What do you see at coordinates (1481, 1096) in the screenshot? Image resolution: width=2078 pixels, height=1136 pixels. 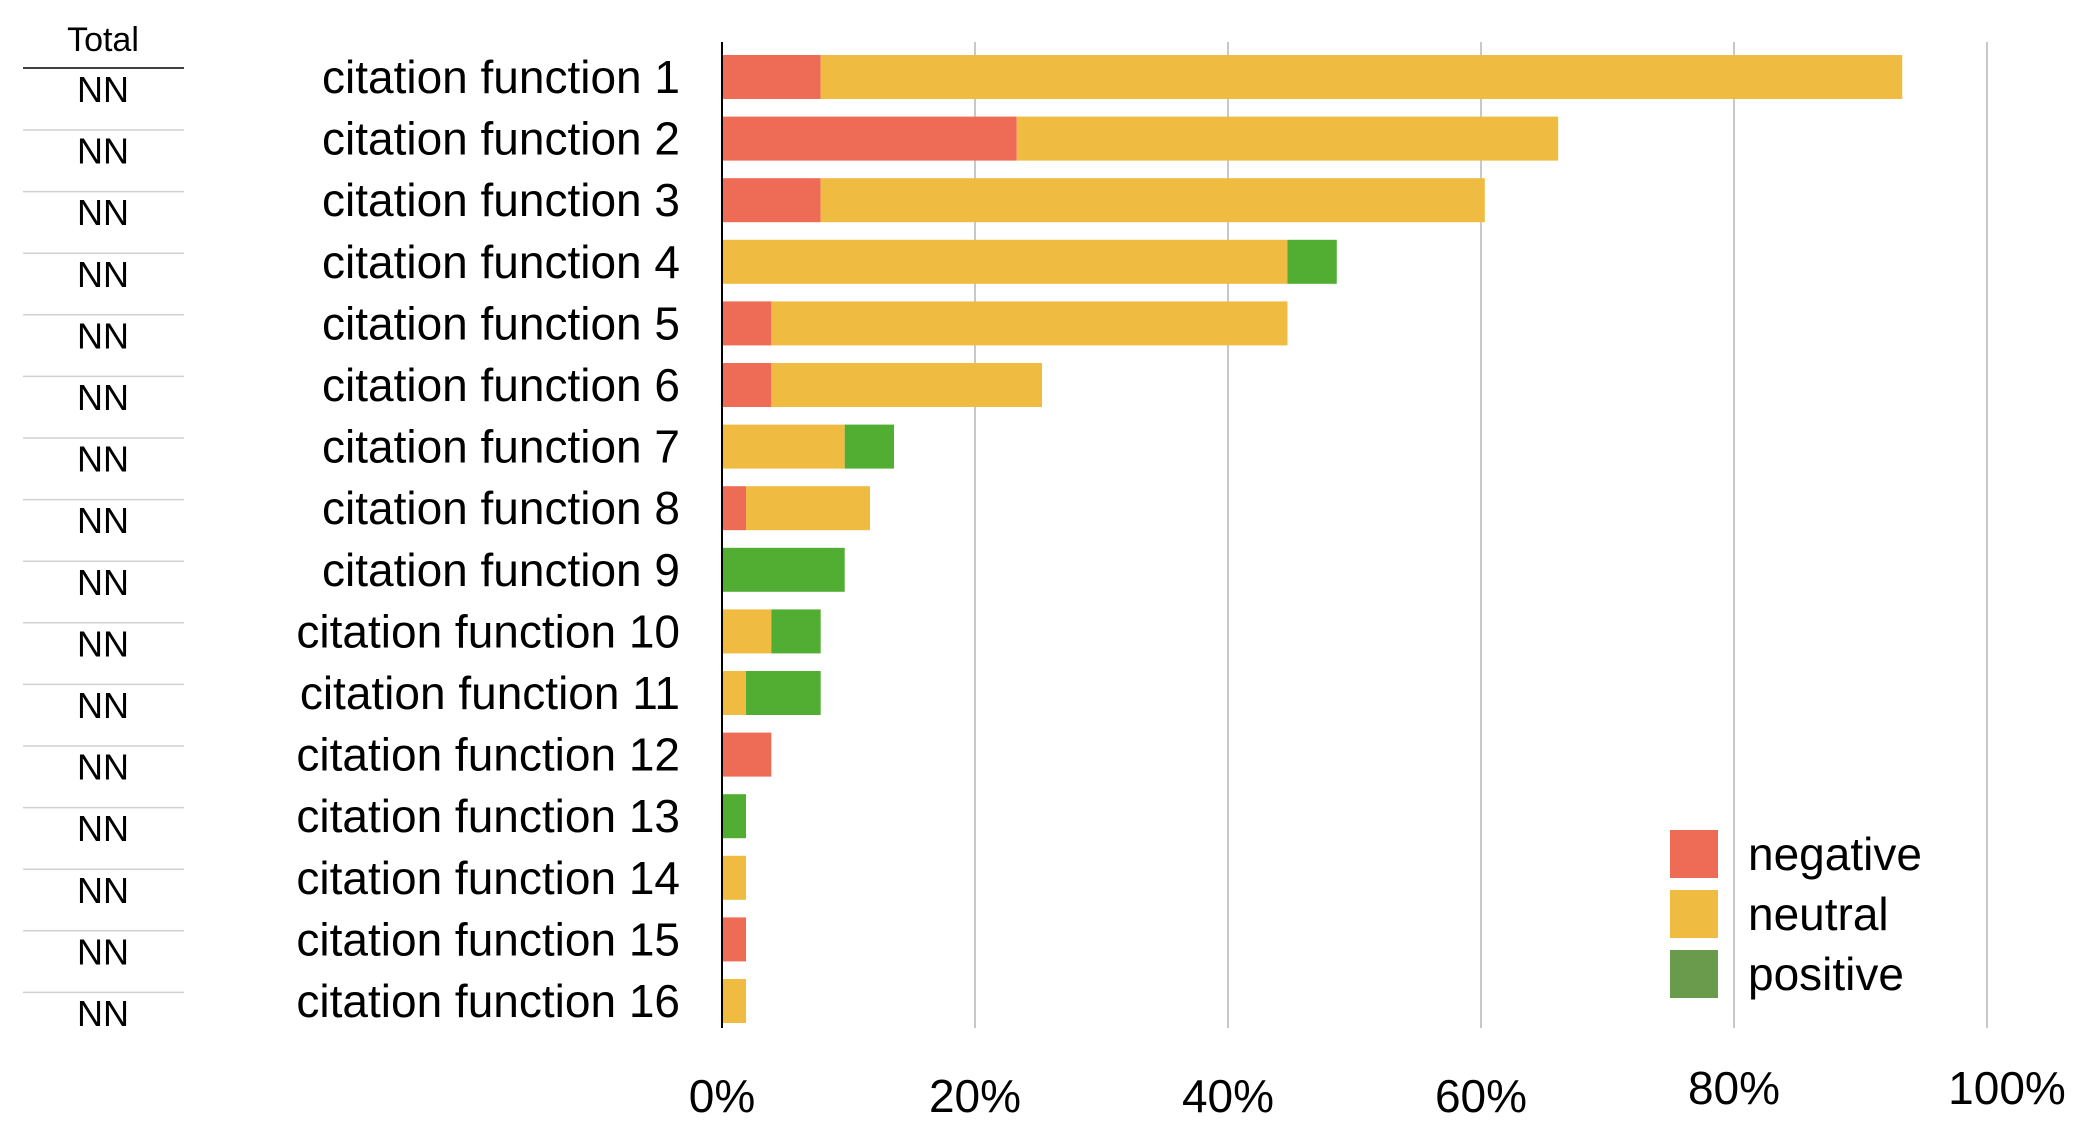 I see `x-tick-label: 60%` at bounding box center [1481, 1096].